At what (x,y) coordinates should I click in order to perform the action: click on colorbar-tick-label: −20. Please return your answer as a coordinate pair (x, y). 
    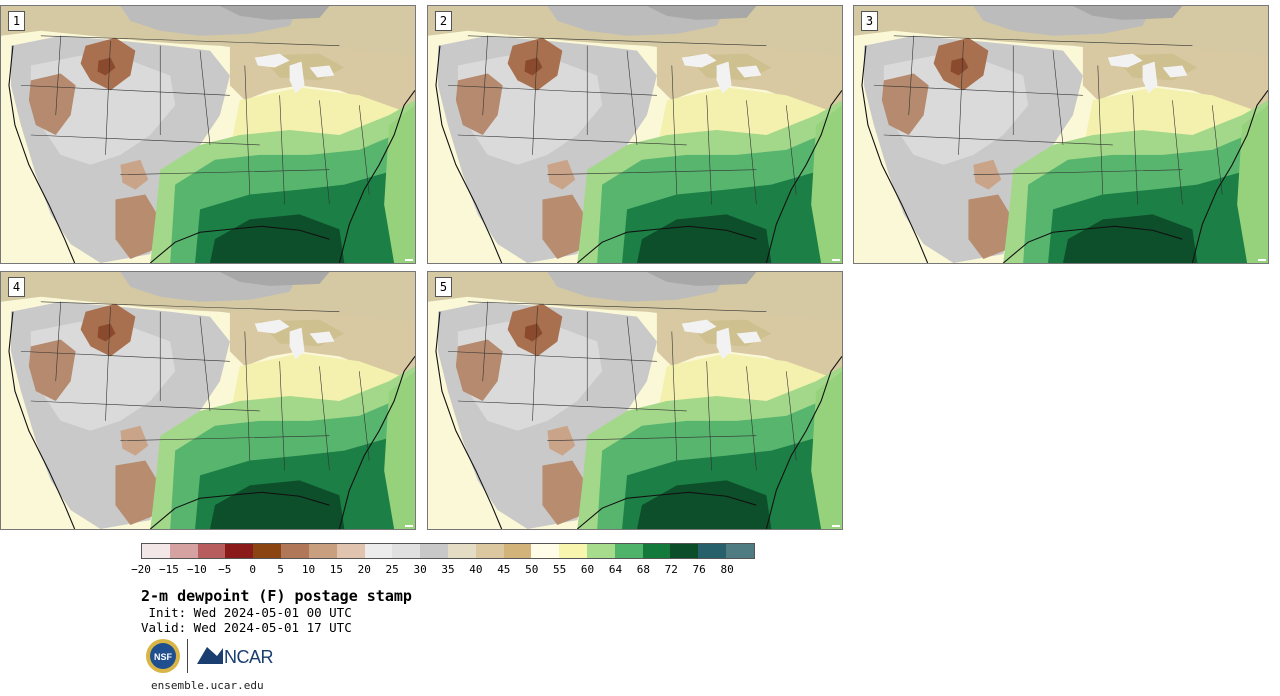
    Looking at the image, I should click on (141, 569).